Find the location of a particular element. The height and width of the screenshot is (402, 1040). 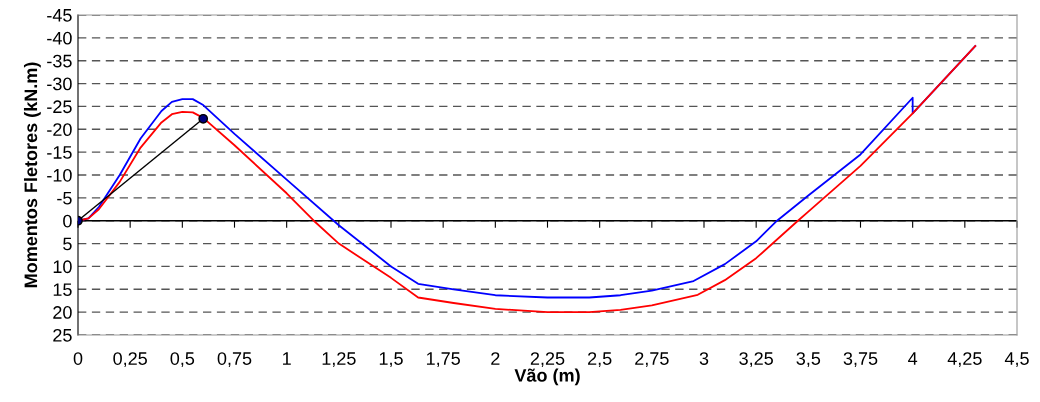

y-tick-label: -15 is located at coordinates (59, 152).